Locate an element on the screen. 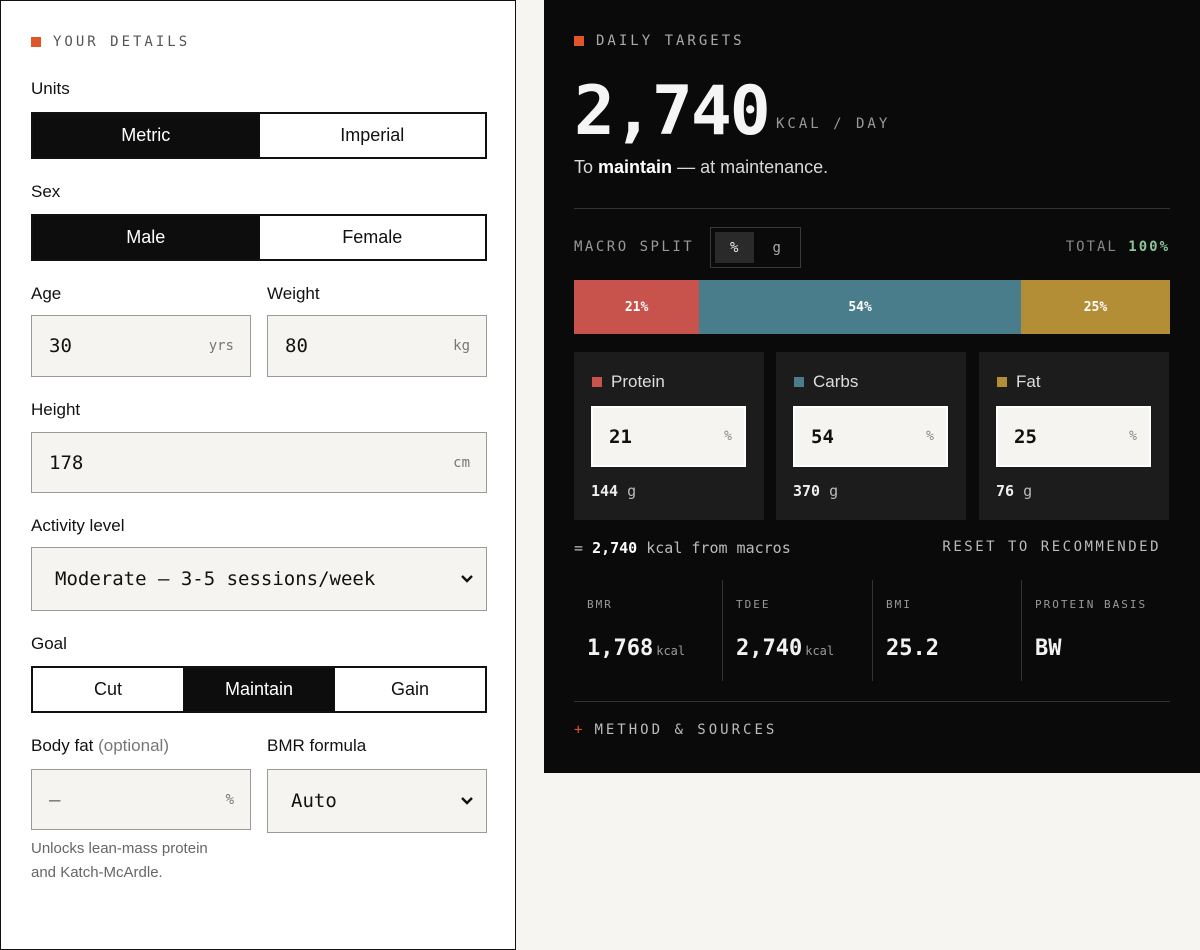  sex-female-option: Female is located at coordinates (371, 237).